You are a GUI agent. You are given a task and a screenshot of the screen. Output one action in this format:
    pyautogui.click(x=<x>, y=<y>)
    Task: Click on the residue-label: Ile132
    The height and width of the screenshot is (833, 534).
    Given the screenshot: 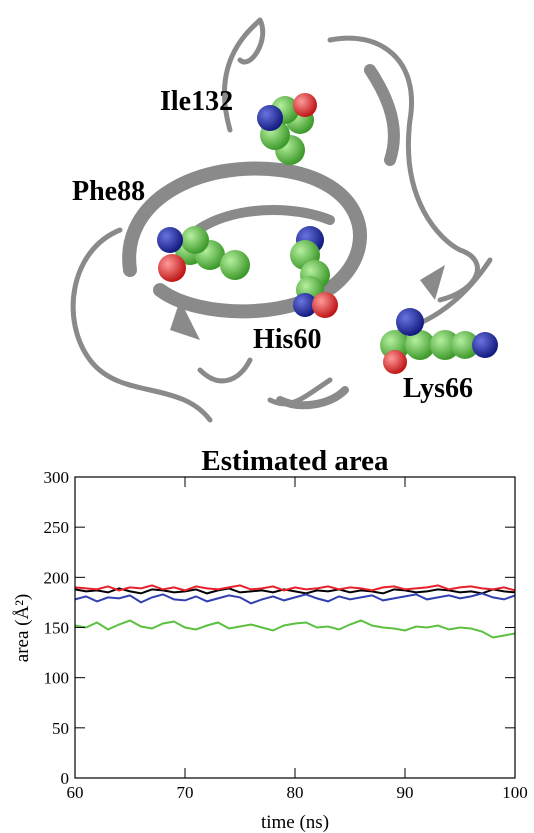 What is the action you would take?
    pyautogui.click(x=196, y=101)
    